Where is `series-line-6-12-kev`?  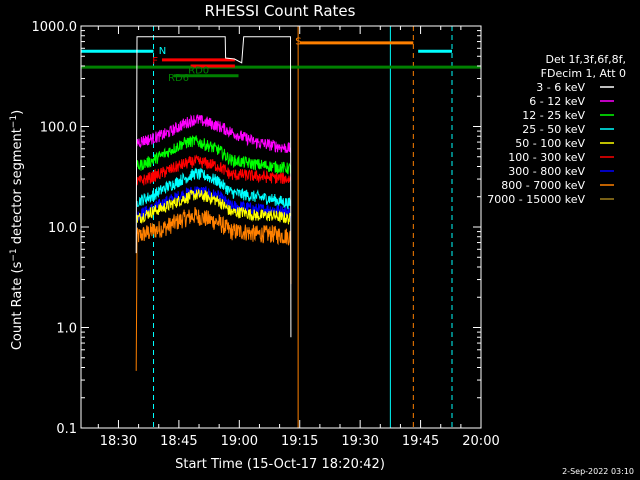
series-line-6-12-kev is located at coordinates (213, 133).